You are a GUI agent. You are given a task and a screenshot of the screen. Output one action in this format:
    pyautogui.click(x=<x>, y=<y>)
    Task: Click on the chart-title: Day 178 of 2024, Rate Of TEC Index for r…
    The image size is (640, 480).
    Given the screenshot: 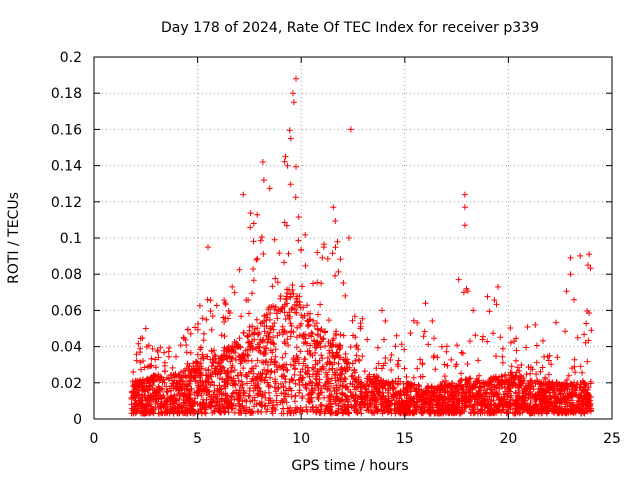 What is the action you would take?
    pyautogui.click(x=350, y=28)
    